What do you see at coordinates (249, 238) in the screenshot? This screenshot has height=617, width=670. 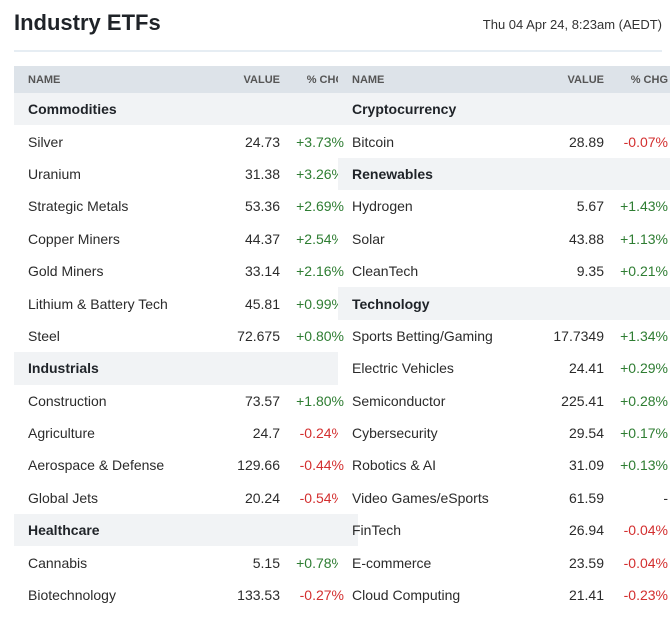 I see `etf-value: 44.37` at bounding box center [249, 238].